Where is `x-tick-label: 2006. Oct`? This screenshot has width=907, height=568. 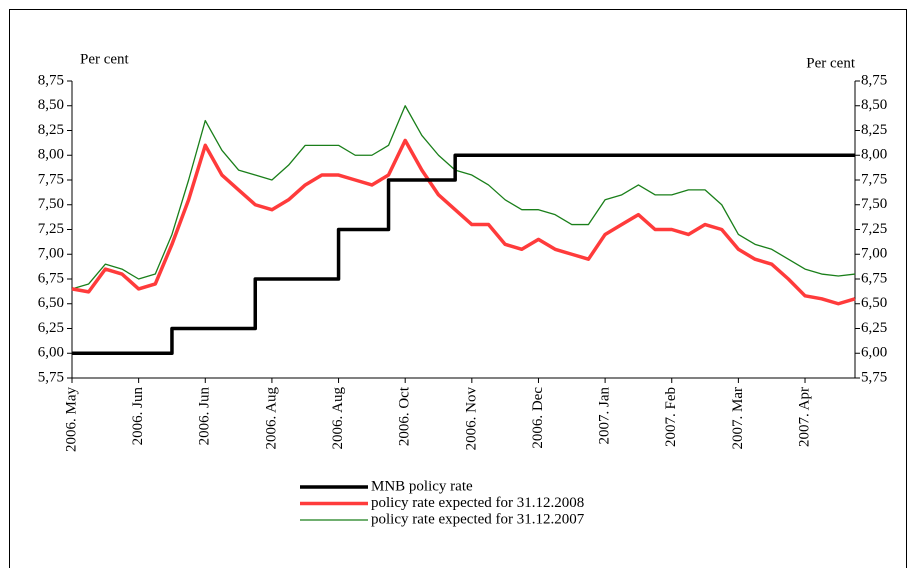
x-tick-label: 2006. Oct is located at coordinates (405, 416).